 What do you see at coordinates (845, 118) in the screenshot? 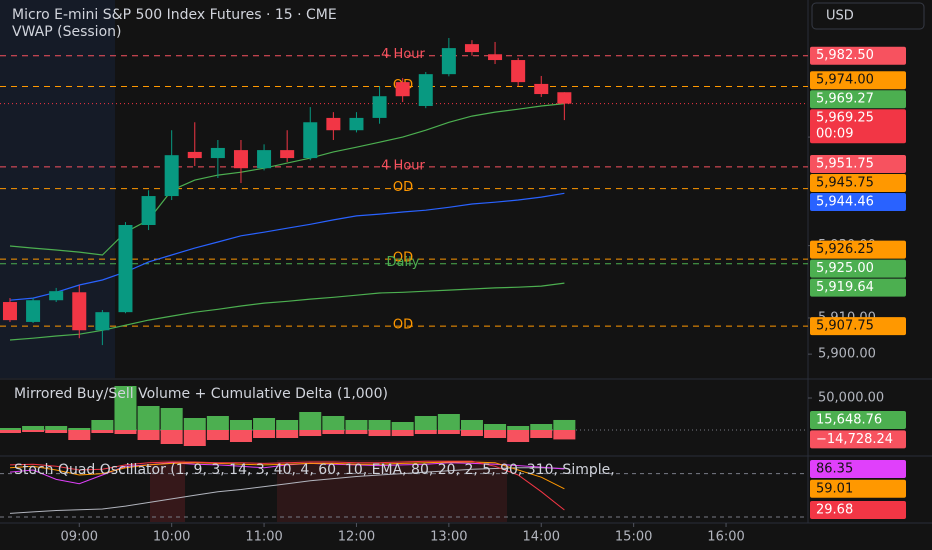
I see `axis-value-label: 5,969.25` at bounding box center [845, 118].